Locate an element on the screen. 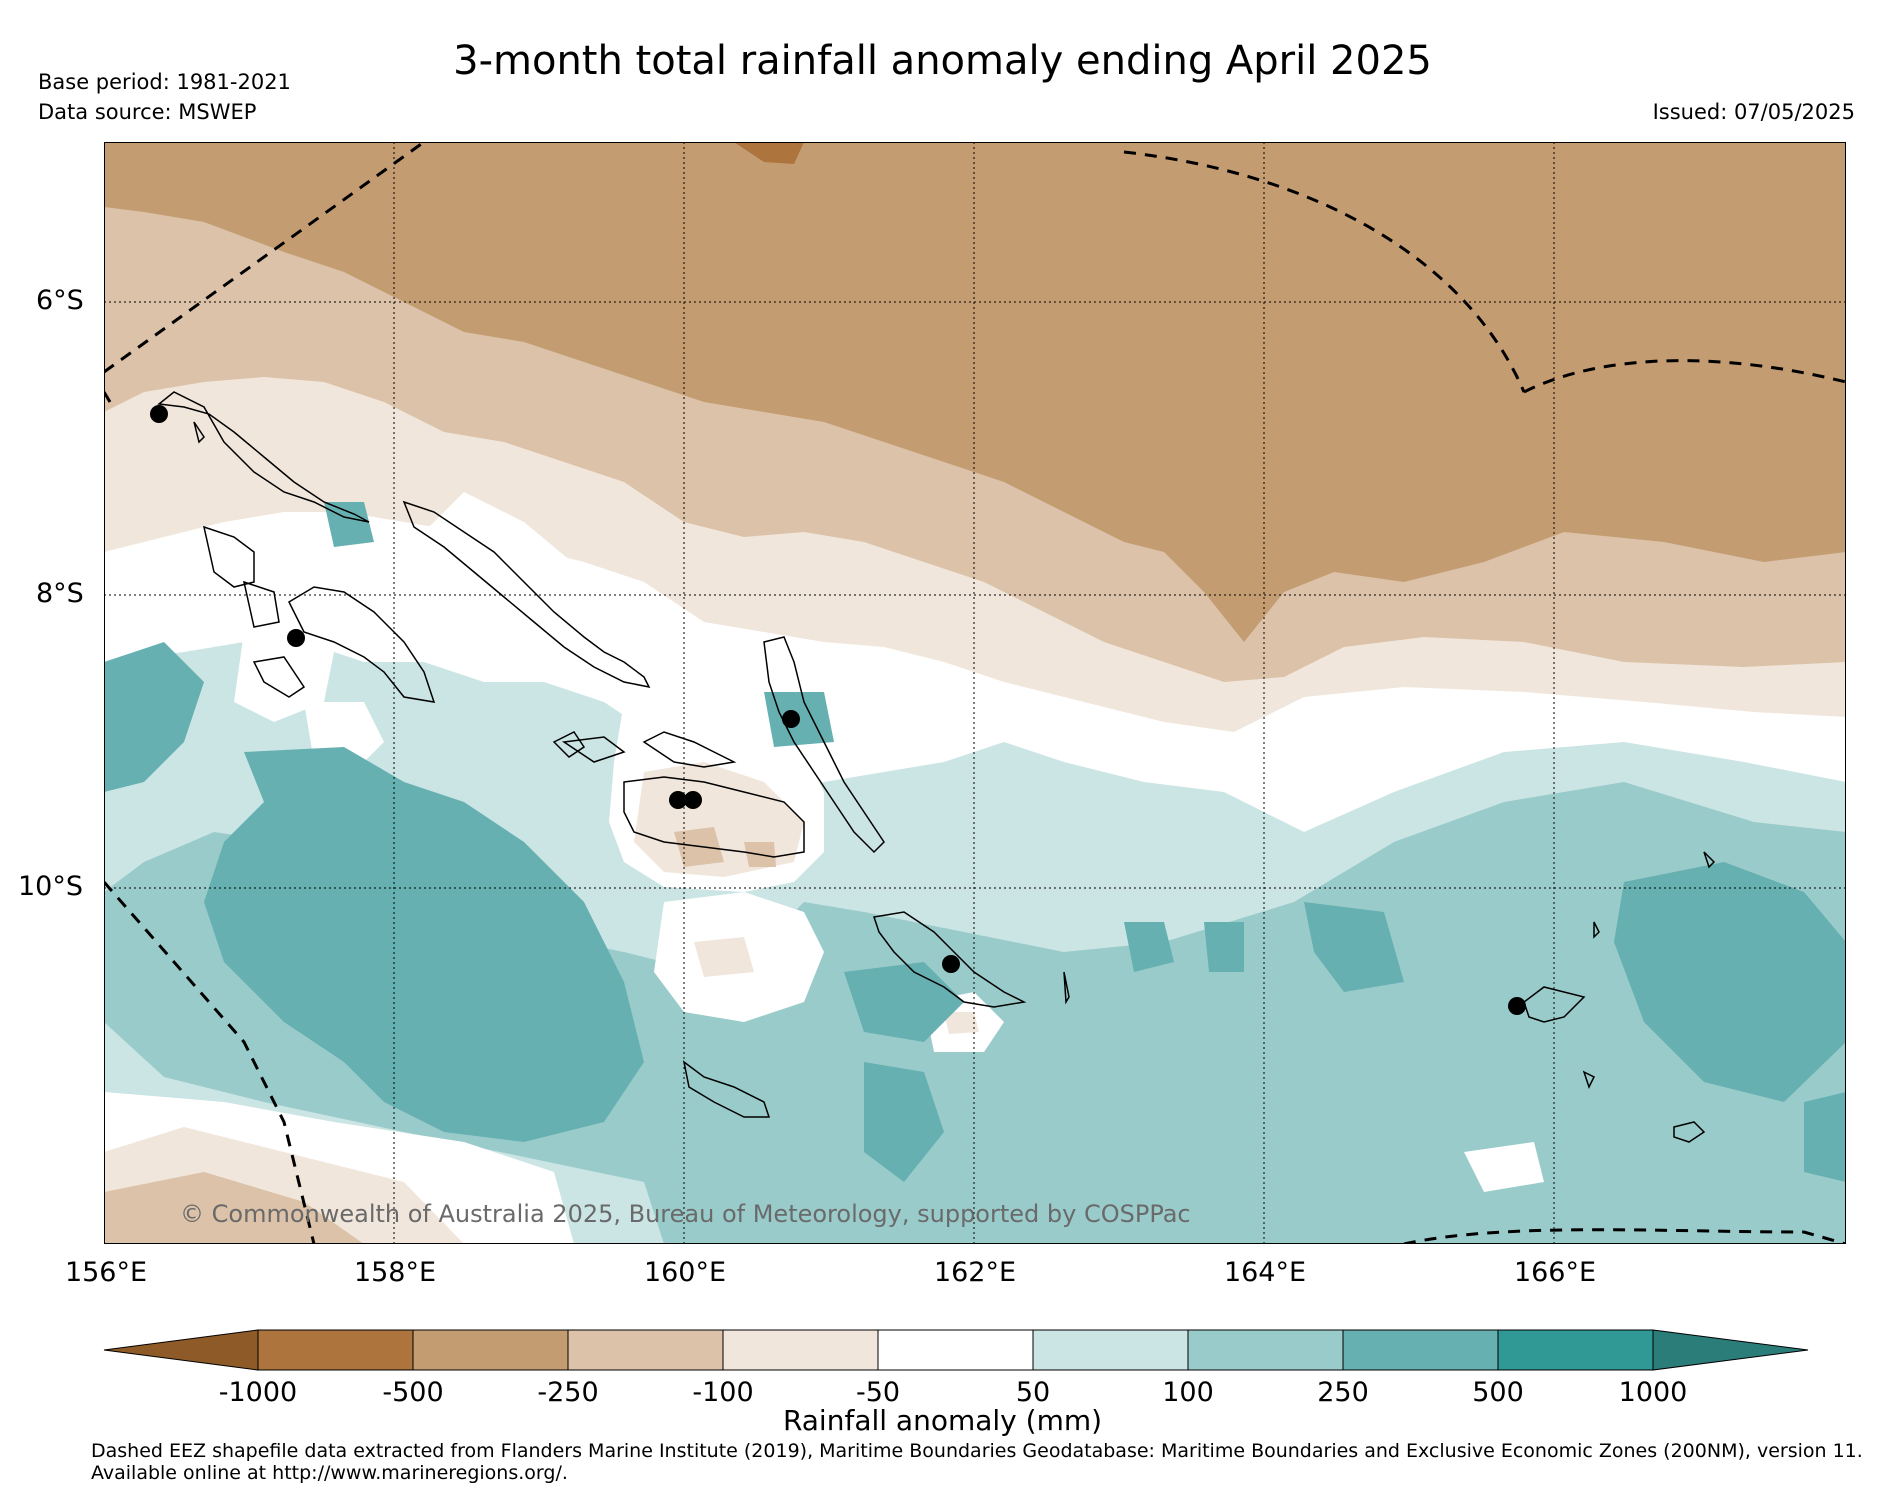  lon-label-162e: 162°E is located at coordinates (975, 1272).